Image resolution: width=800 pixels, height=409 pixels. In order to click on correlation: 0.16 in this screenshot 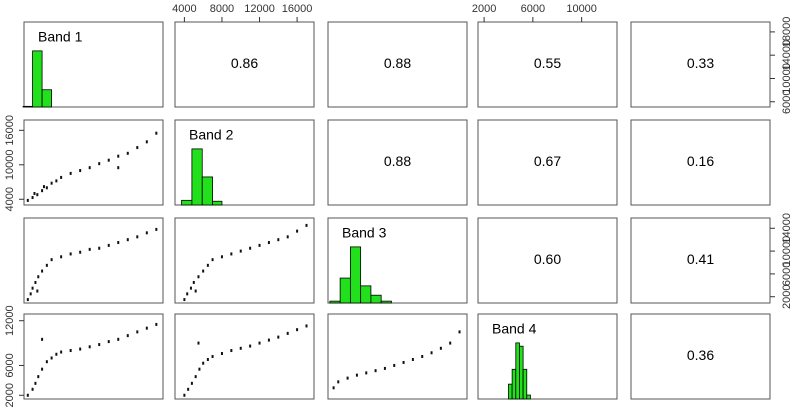, I will do `click(700, 161)`.